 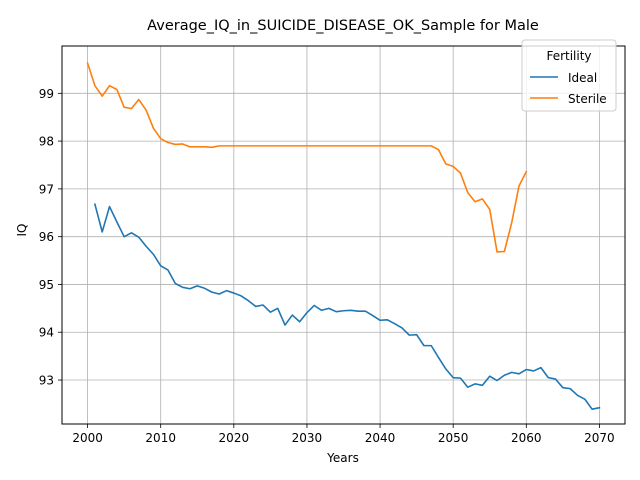 I want to click on x-axis-ticks: 2000 2010 2020 2030 2040 2050 2060 2070, so click(x=343, y=434).